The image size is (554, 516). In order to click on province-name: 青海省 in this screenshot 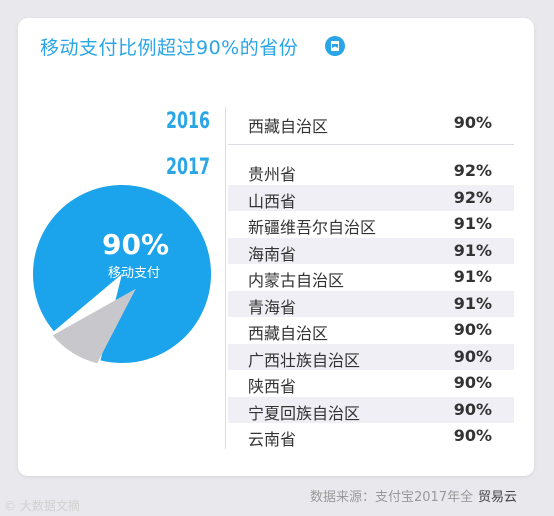, I will do `click(272, 307)`.